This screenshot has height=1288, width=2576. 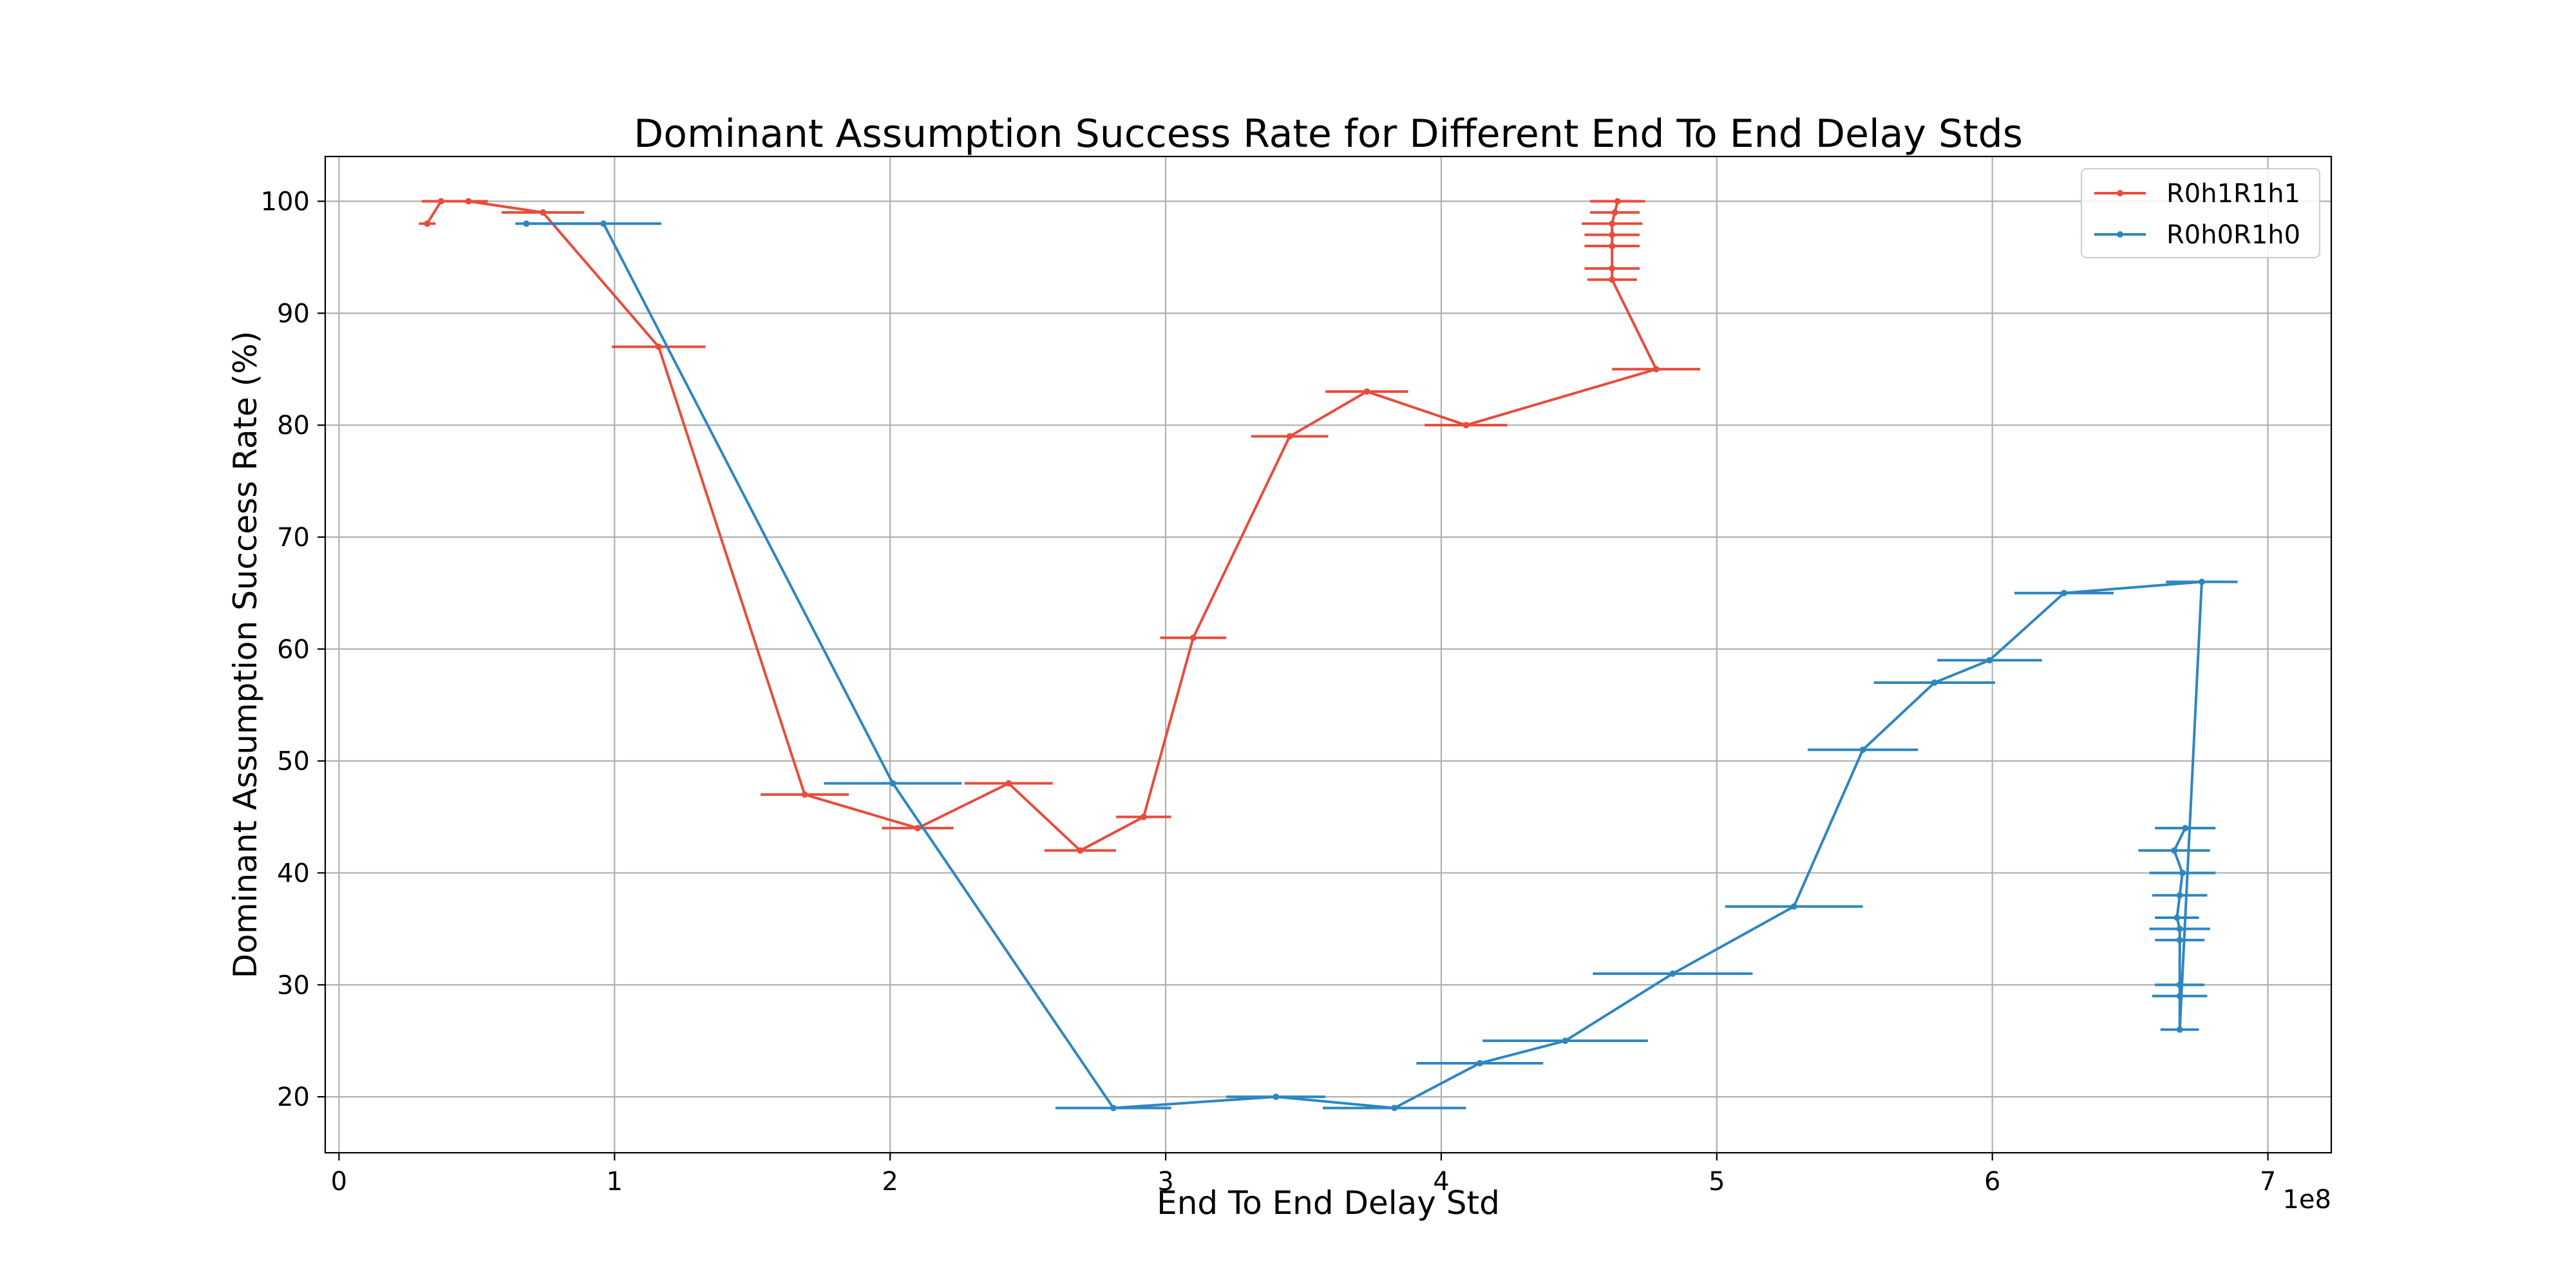 I want to click on legend-item: R0h0R1h0, so click(x=2197, y=235).